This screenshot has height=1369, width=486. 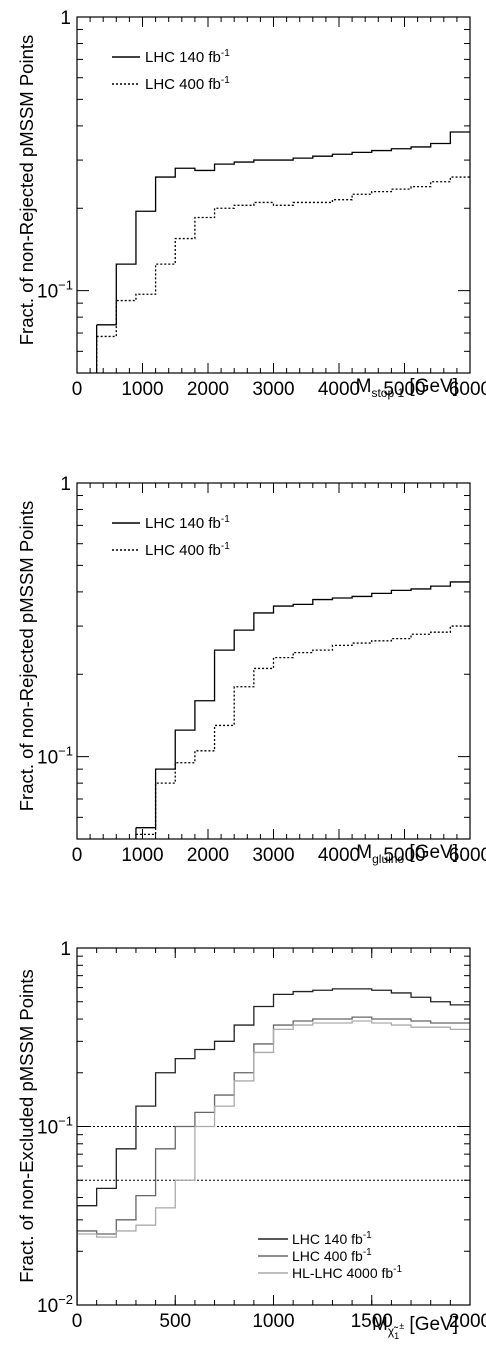 What do you see at coordinates (26, 1126) in the screenshot?
I see `y-axis-label: Fract. of non-Excluded pMSSM Points` at bounding box center [26, 1126].